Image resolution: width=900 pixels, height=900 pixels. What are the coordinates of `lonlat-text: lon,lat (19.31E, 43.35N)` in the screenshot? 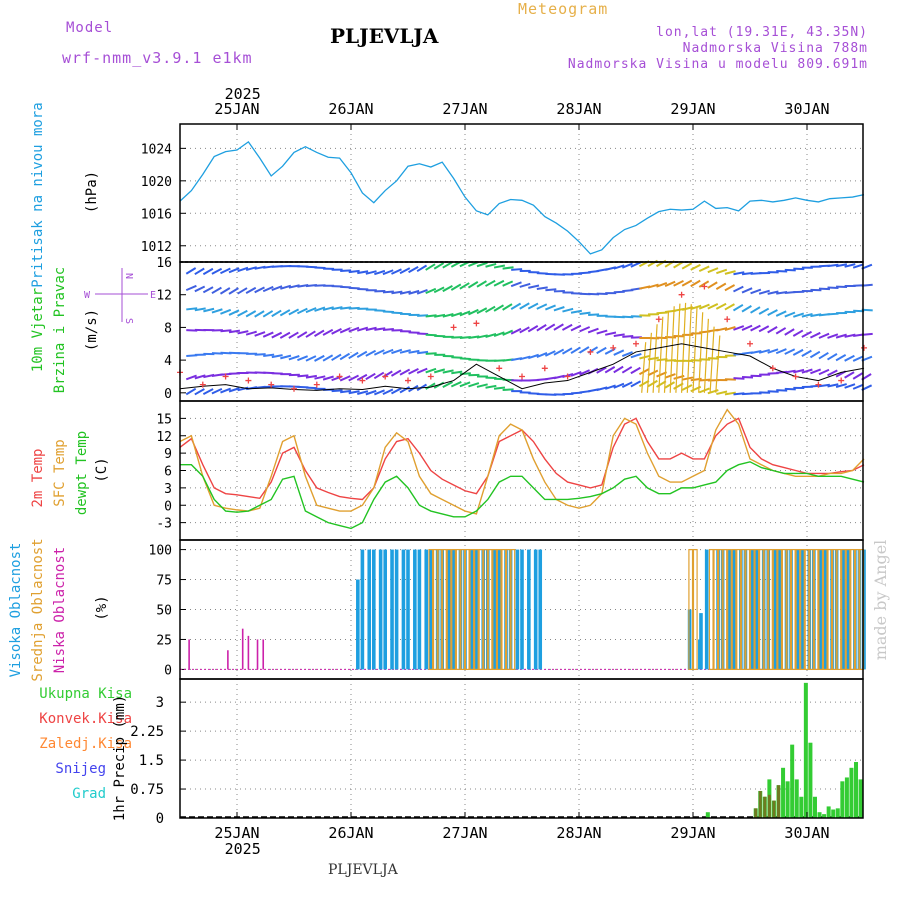 It's located at (762, 32).